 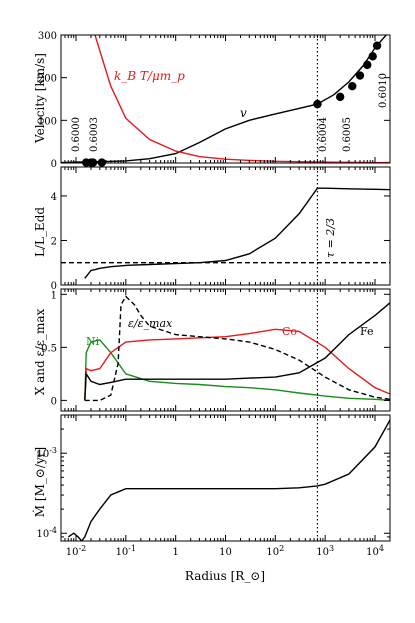 I want to click on x-tick-label: 10³, so click(x=325, y=551).